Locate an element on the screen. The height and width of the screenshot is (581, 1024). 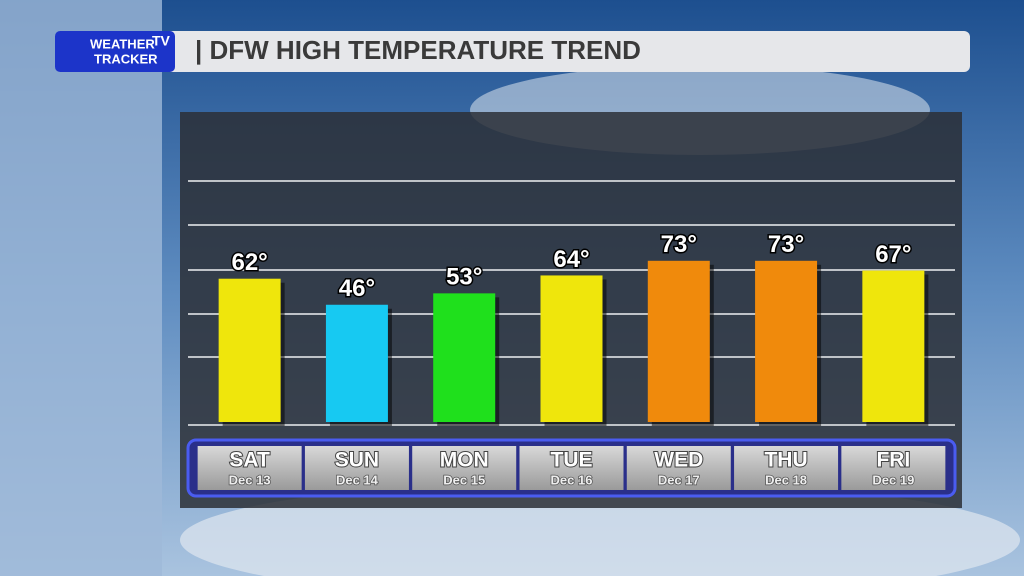
x-tick-label: SUN is located at coordinates (357, 460).